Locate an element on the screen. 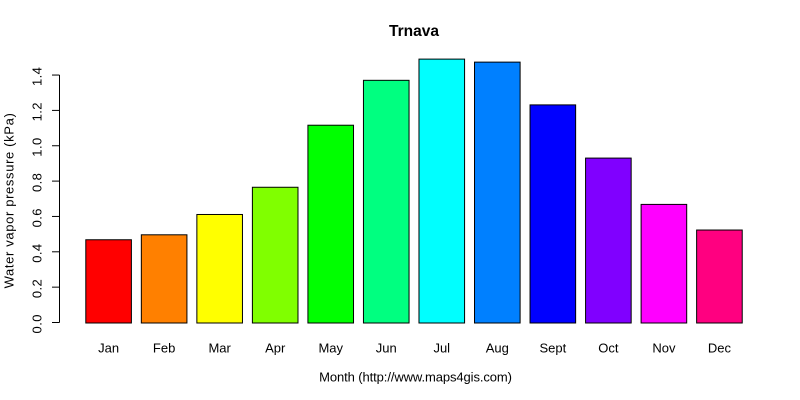  svg-text:Month (http://www.maps4gis.com: Month (http://www.maps4gis.com) is located at coordinates (415, 377).